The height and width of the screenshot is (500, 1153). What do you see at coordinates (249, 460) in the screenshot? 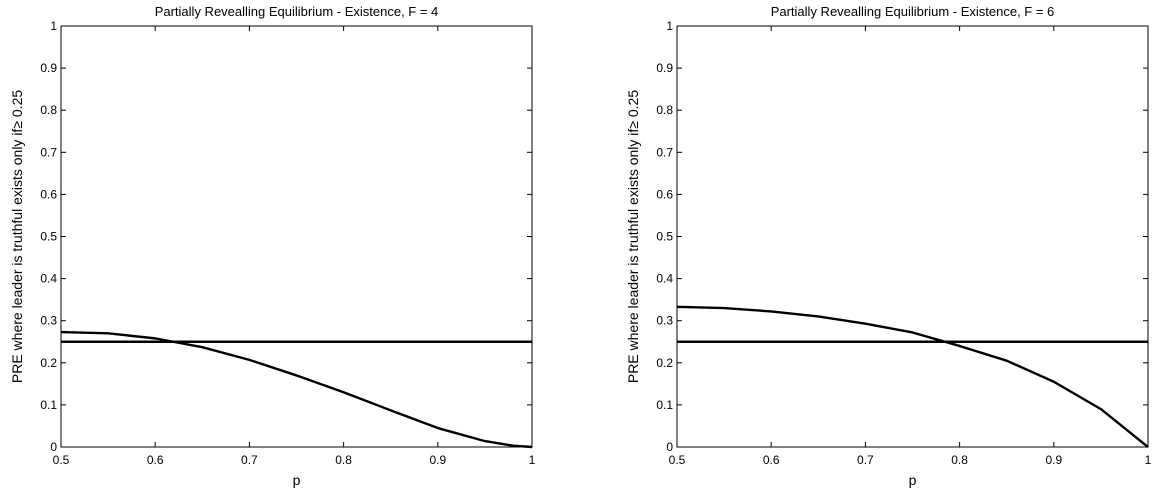
I see `chart-1-xtick-label: 0.7` at bounding box center [249, 460].